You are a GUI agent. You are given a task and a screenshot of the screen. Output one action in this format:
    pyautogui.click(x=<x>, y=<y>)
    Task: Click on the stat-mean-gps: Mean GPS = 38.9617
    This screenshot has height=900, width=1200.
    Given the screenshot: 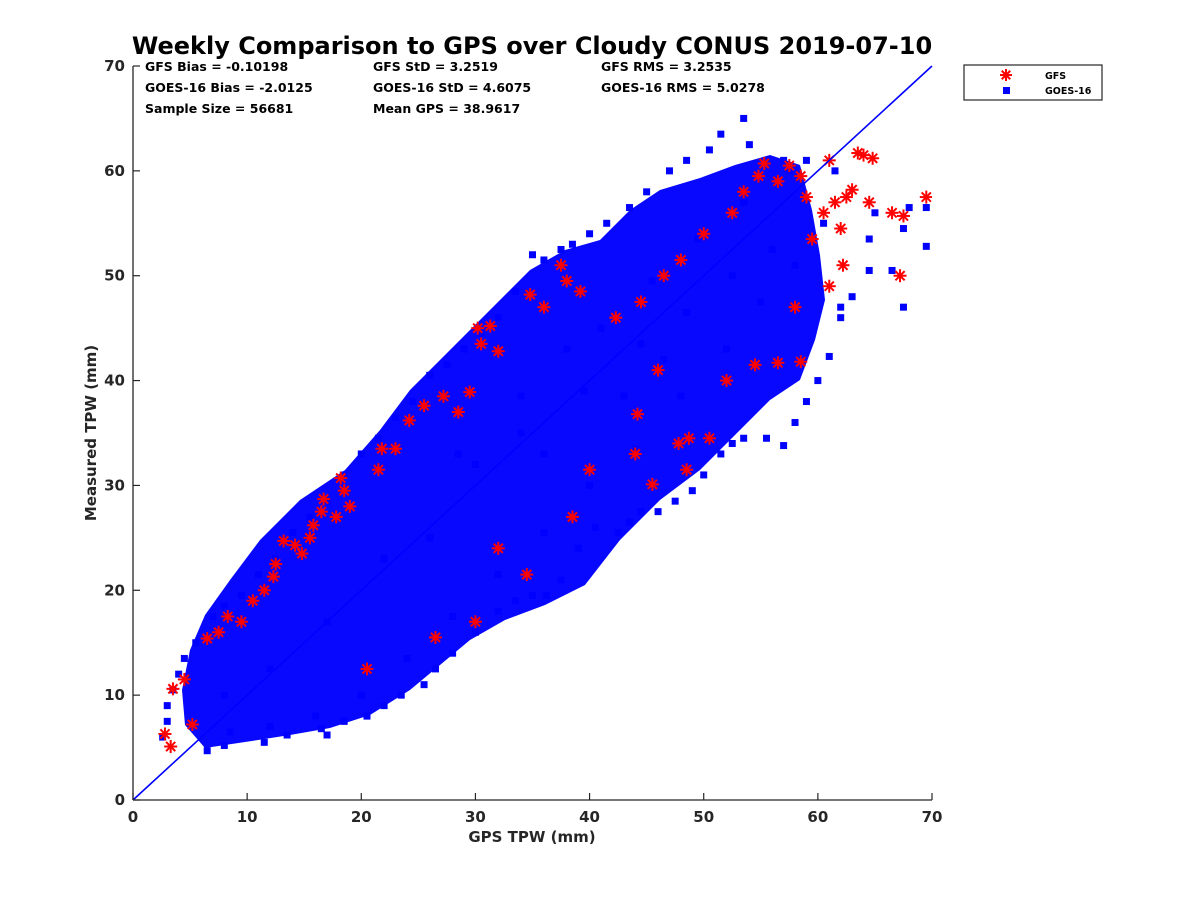 What is the action you would take?
    pyautogui.click(x=446, y=108)
    